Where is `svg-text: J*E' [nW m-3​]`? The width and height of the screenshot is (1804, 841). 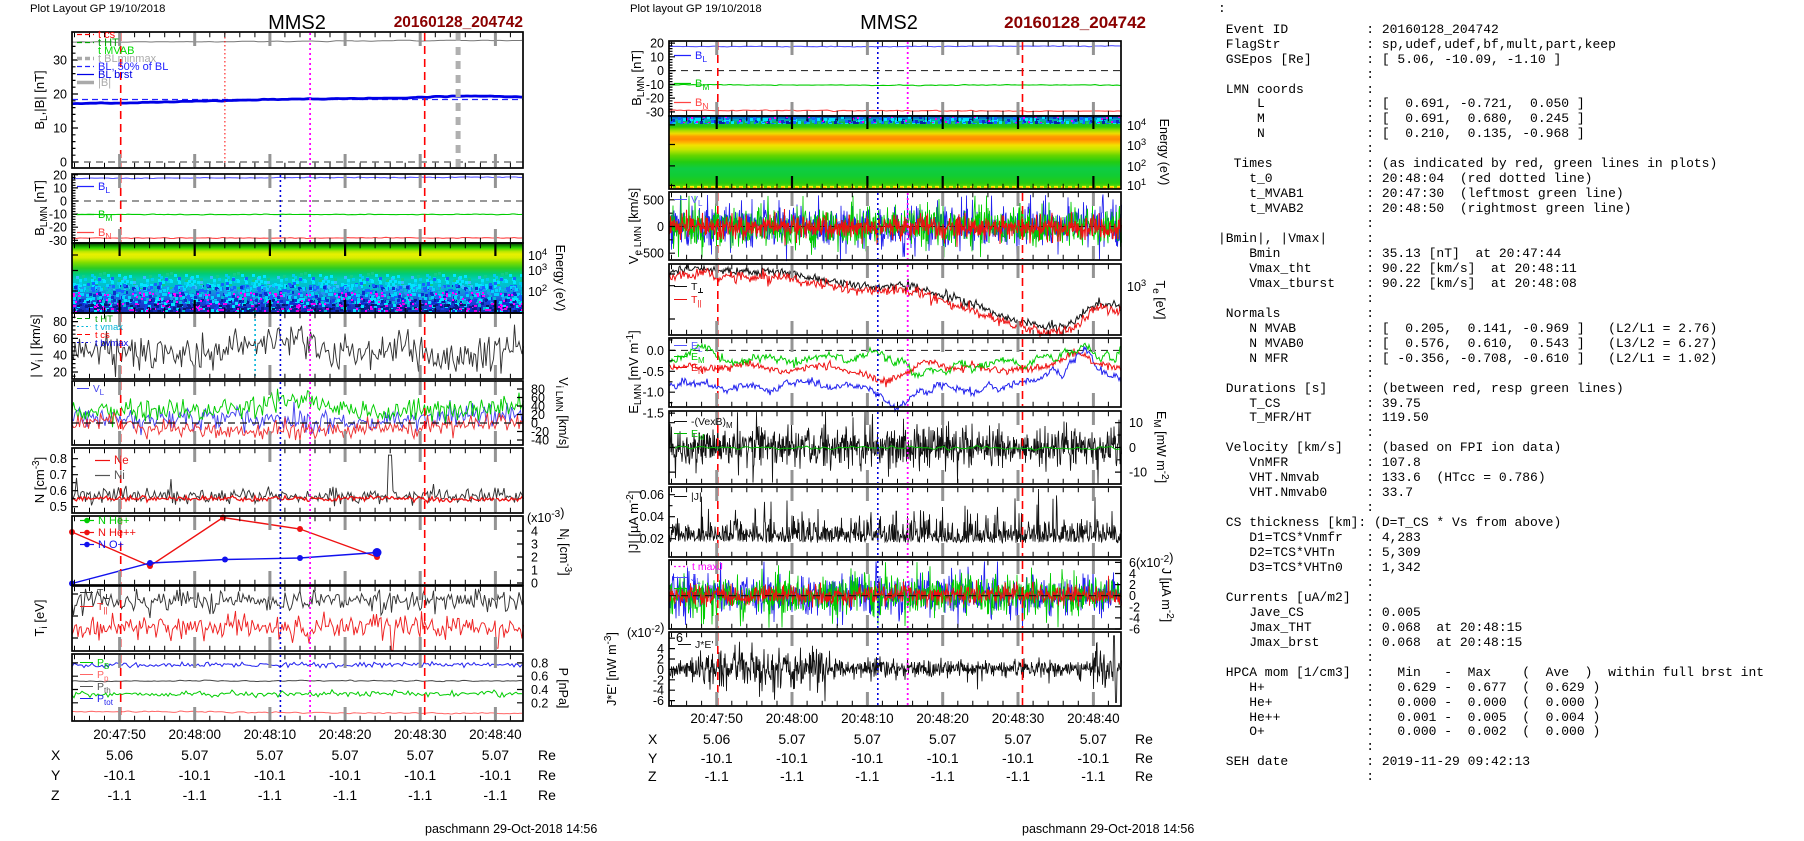
svg-text: J*E' [nW m-3​] is located at coordinates (611, 669).